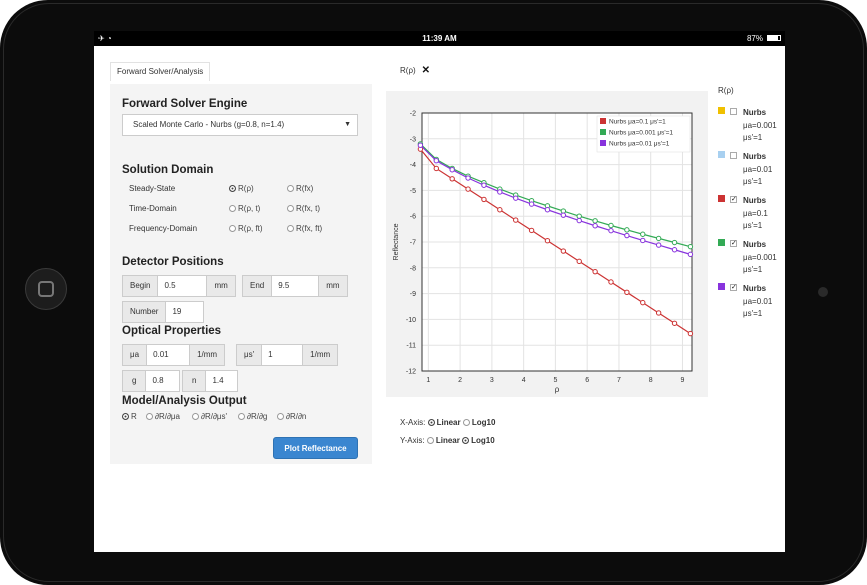 The height and width of the screenshot is (585, 867). I want to click on series-label: Nurbs μa=0.01 μs'=1, so click(764, 302).